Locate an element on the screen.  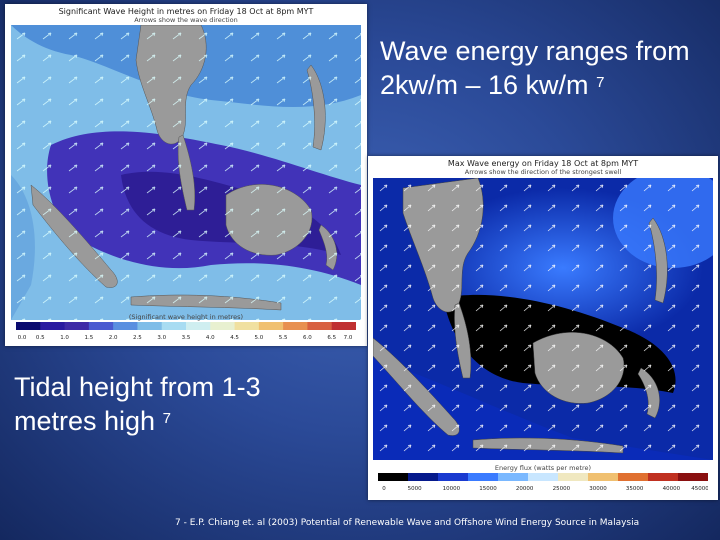
wave-height-scale-tick-label: 5.5 is located at coordinates (283, 338).